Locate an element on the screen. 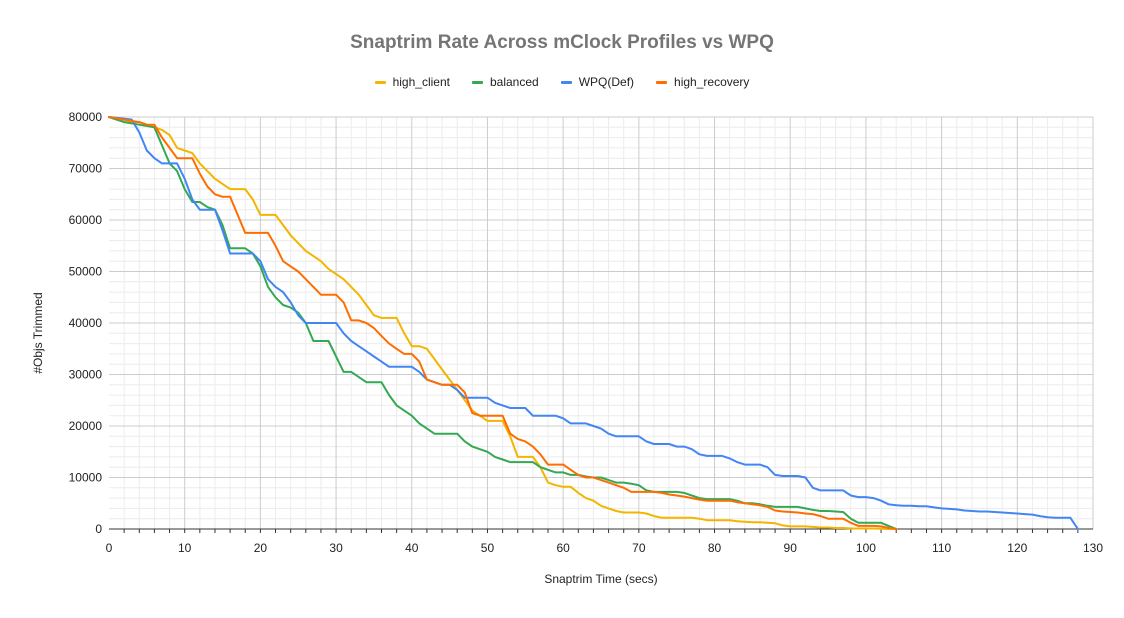  x-tick-label: 60 is located at coordinates (563, 548).